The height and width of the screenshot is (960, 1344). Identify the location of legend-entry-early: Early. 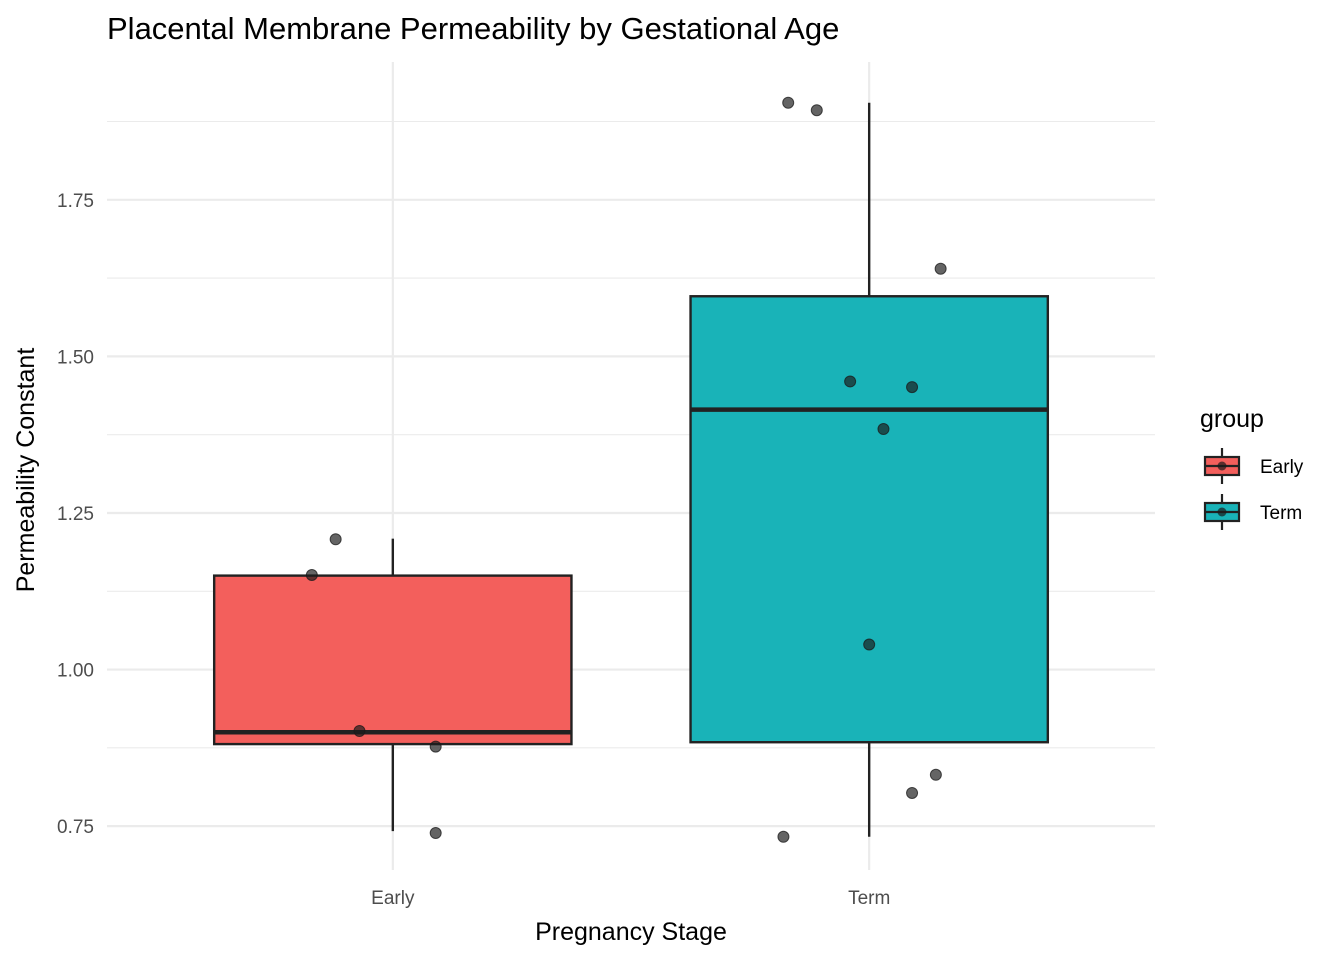
(1253, 466).